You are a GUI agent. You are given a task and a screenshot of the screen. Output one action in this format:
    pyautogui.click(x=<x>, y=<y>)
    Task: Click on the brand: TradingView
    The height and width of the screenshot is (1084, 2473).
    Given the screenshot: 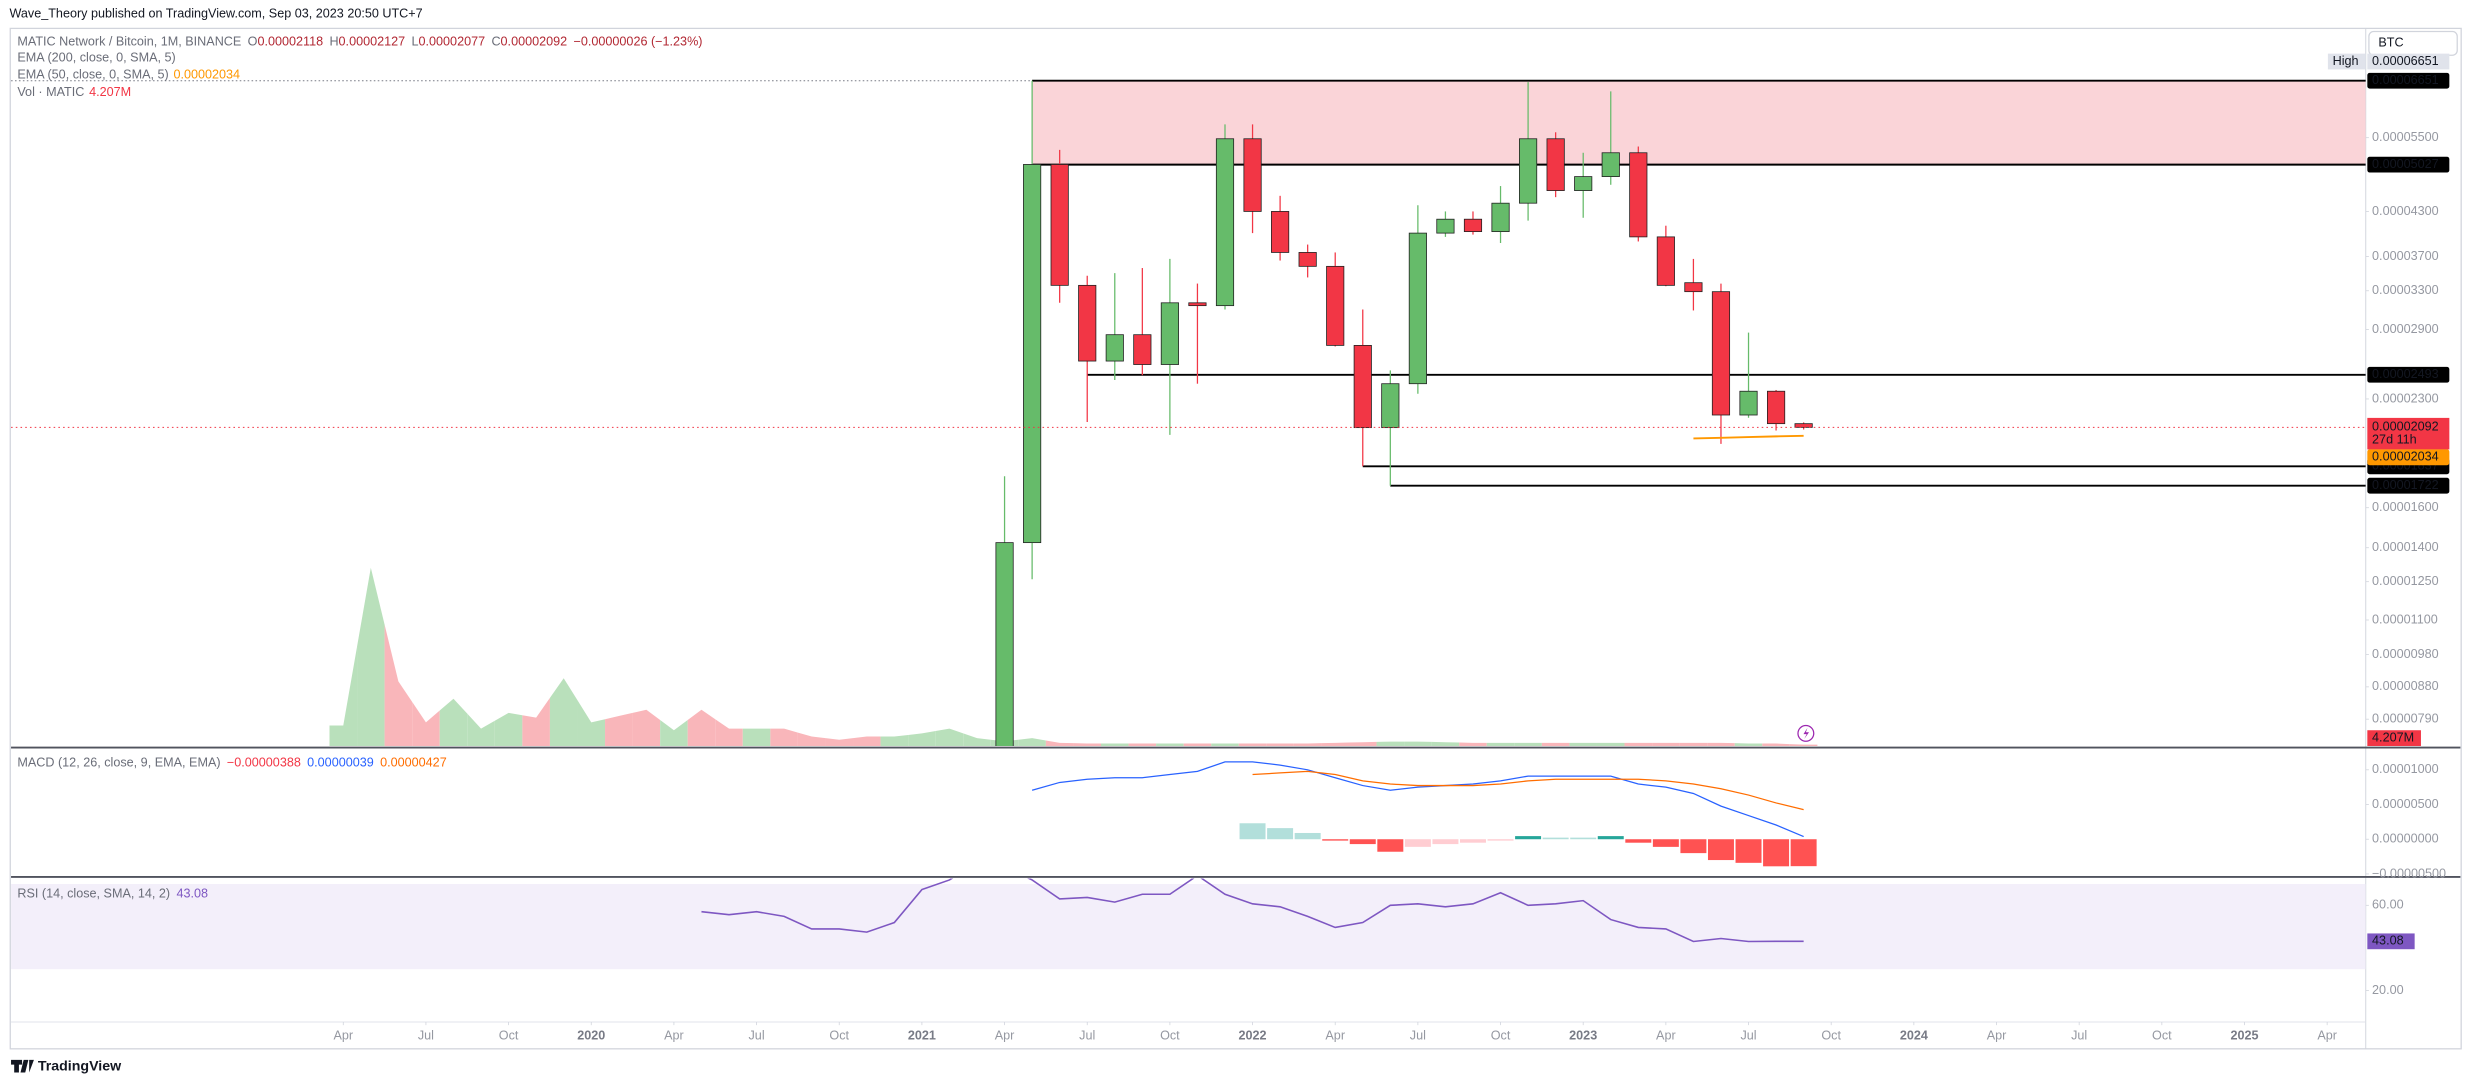 What is the action you would take?
    pyautogui.click(x=80, y=1067)
    